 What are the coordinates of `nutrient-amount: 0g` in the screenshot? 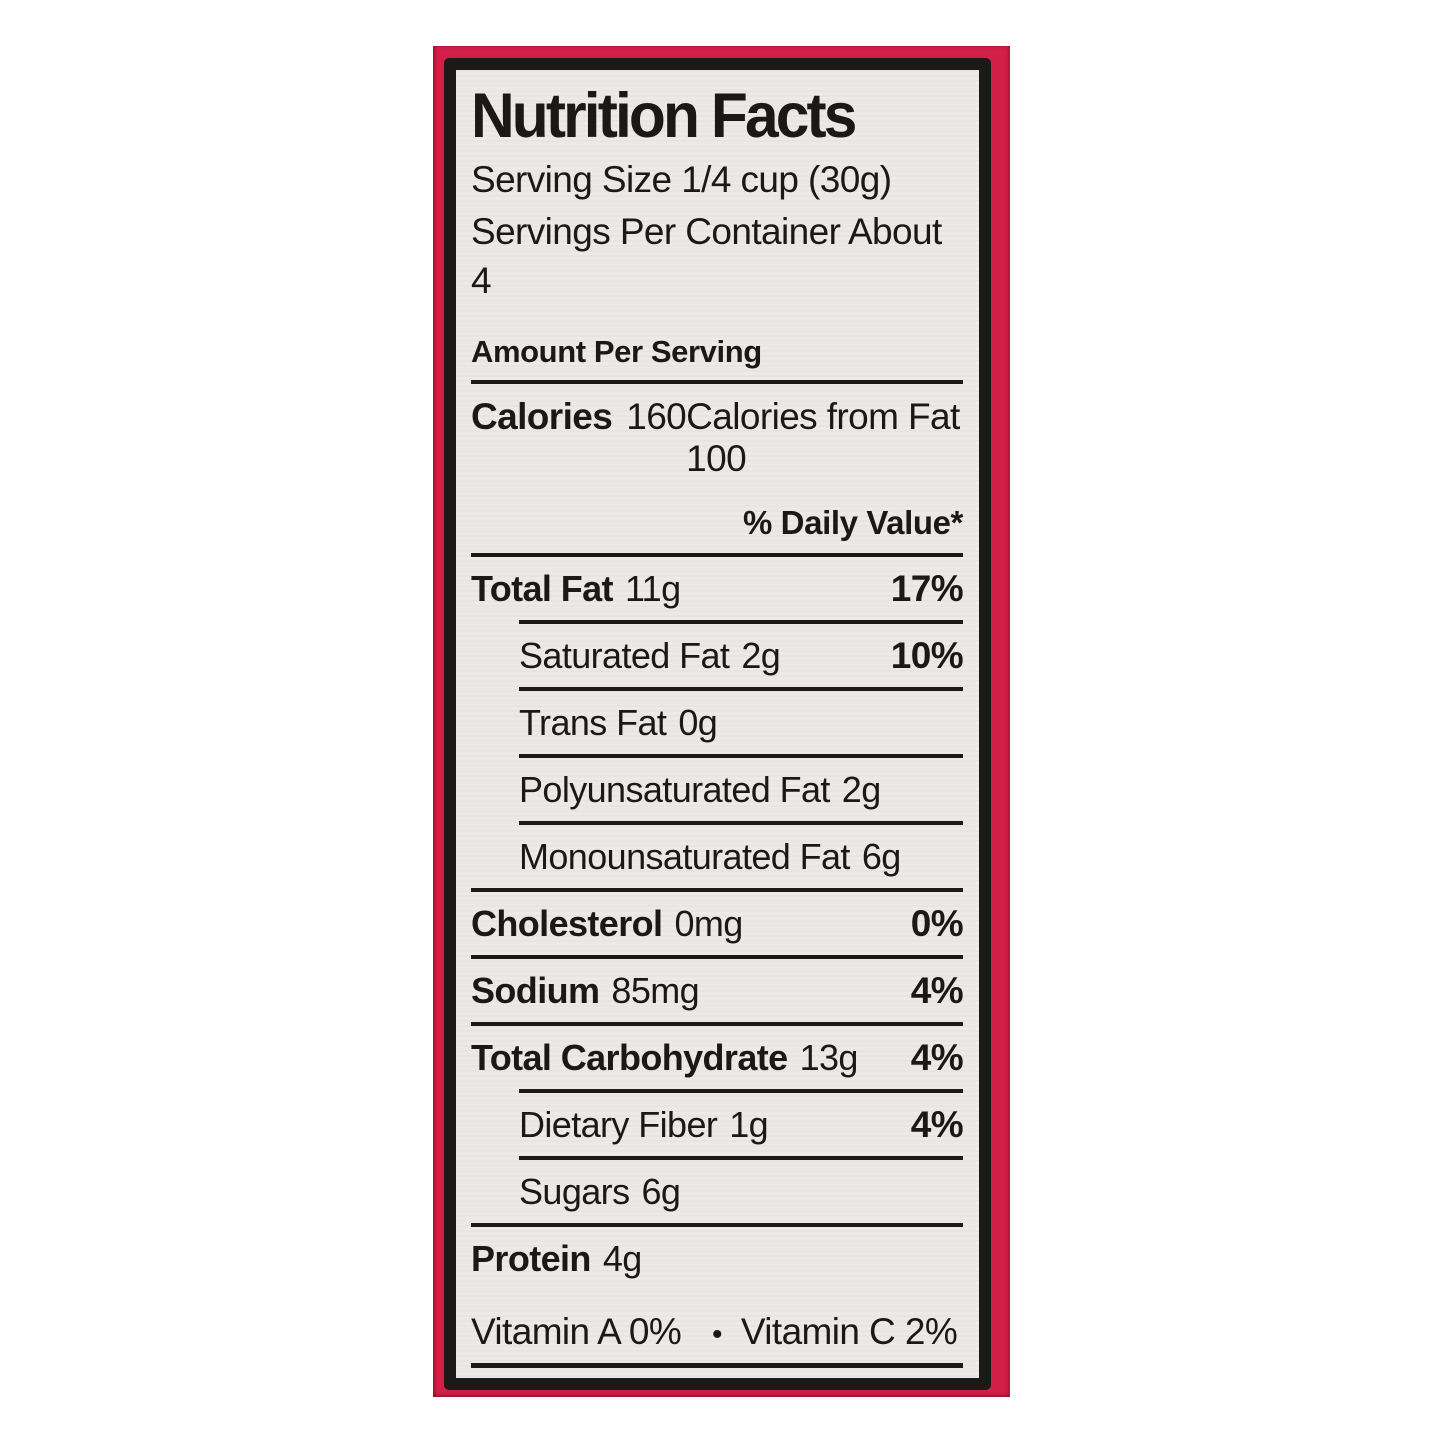 It's located at (698, 722).